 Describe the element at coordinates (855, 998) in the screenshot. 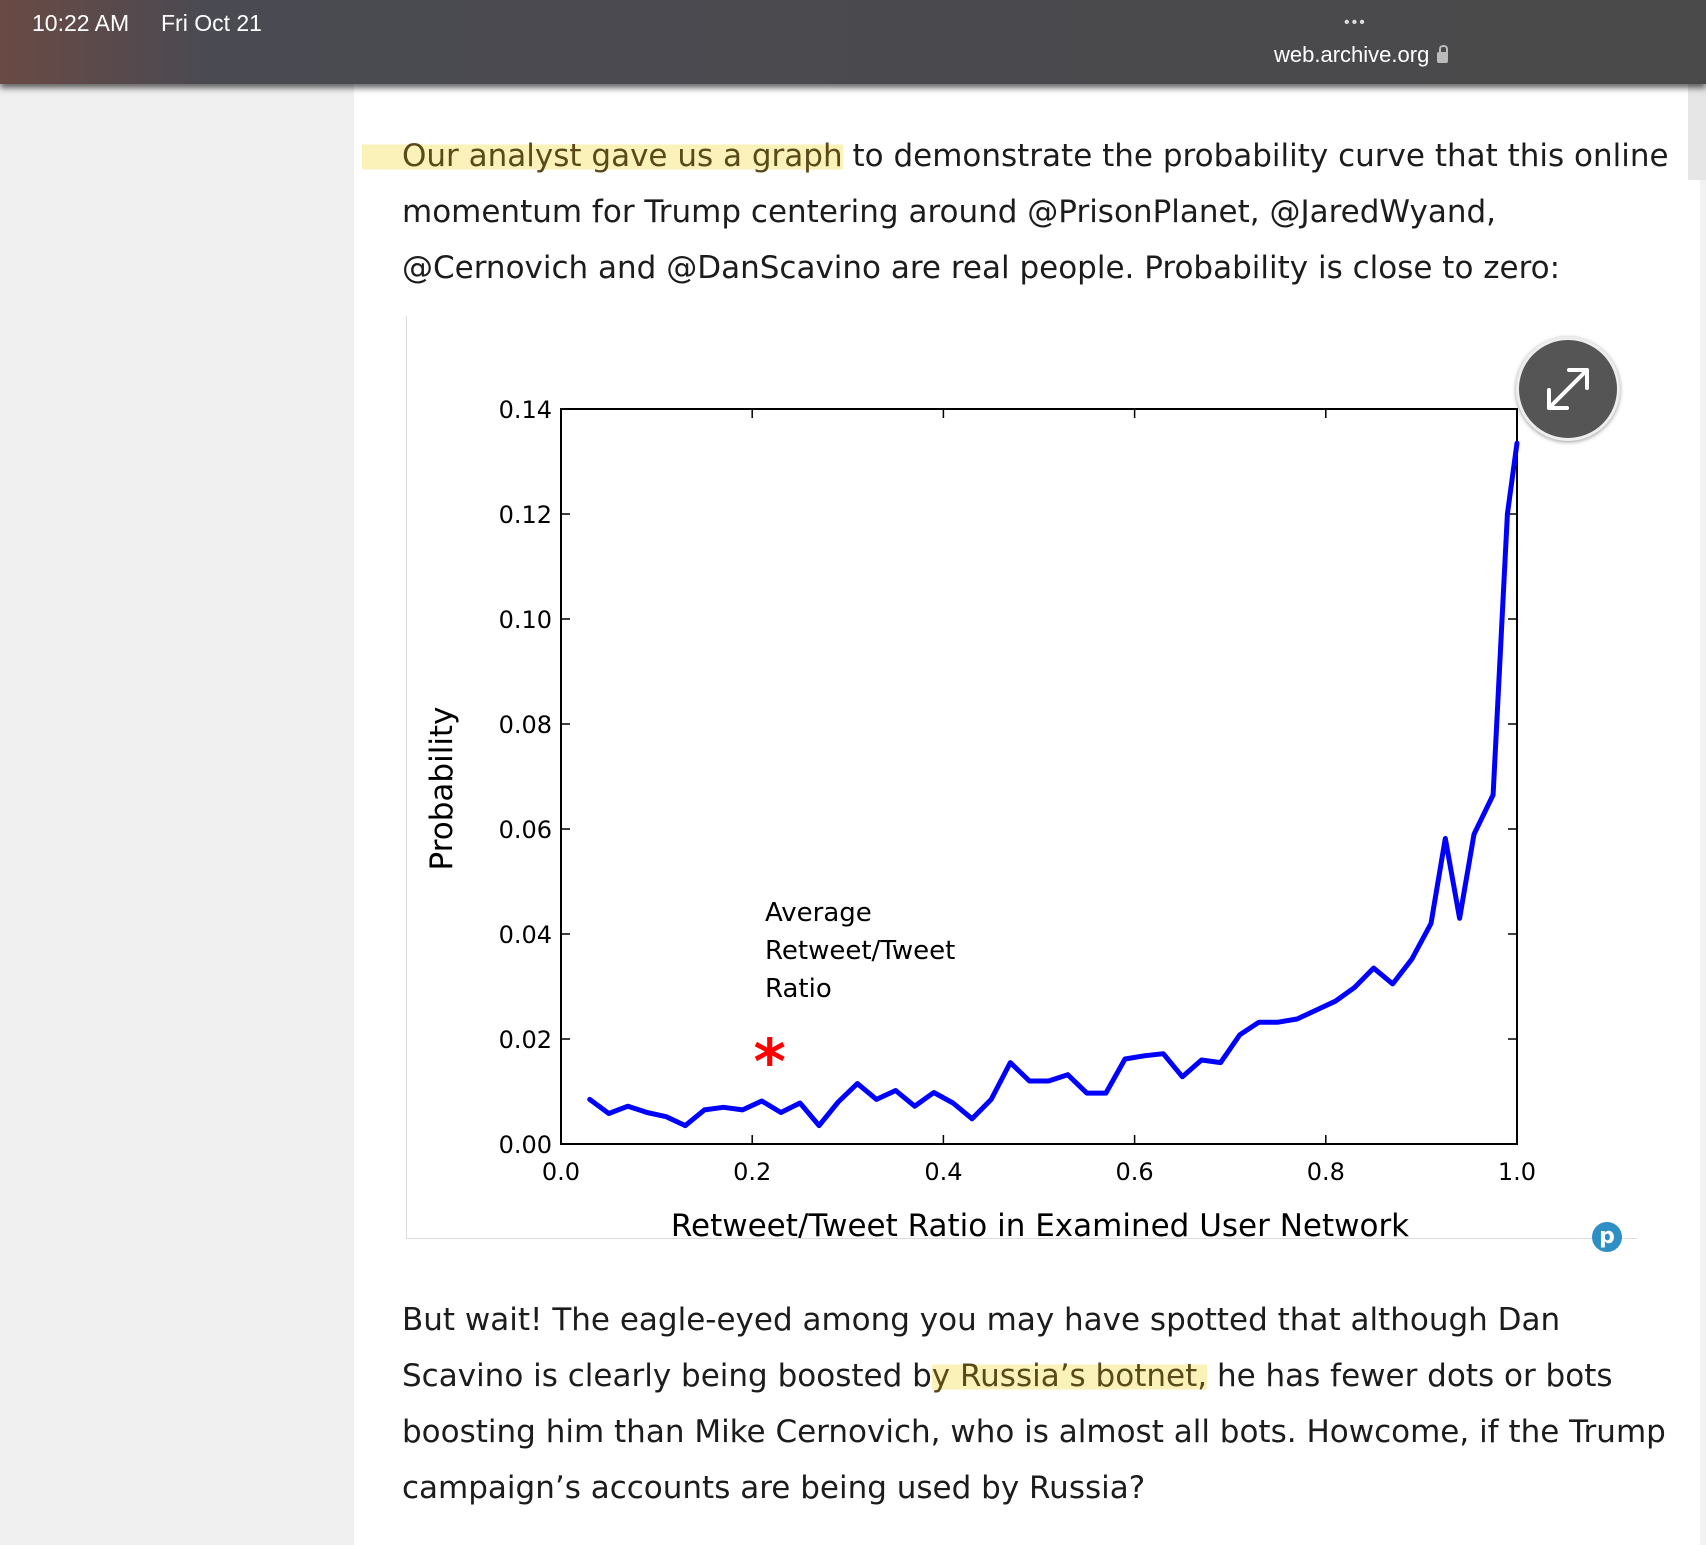

I see `annotation: Average Retweet/Tweet Ratio *` at that location.